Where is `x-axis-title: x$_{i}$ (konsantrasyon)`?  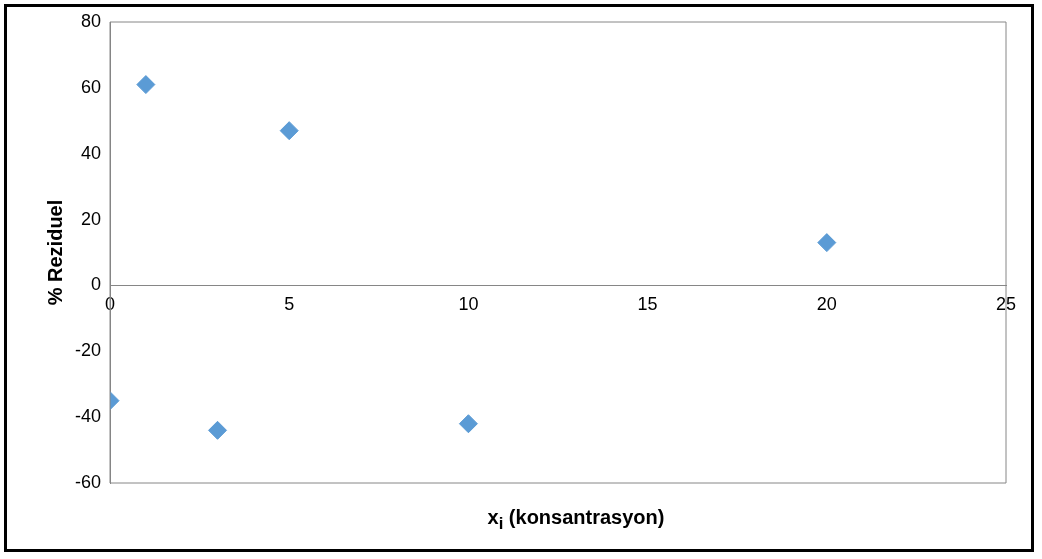
x-axis-title: x$_{i}$ (konsantrasyon) is located at coordinates (576, 520).